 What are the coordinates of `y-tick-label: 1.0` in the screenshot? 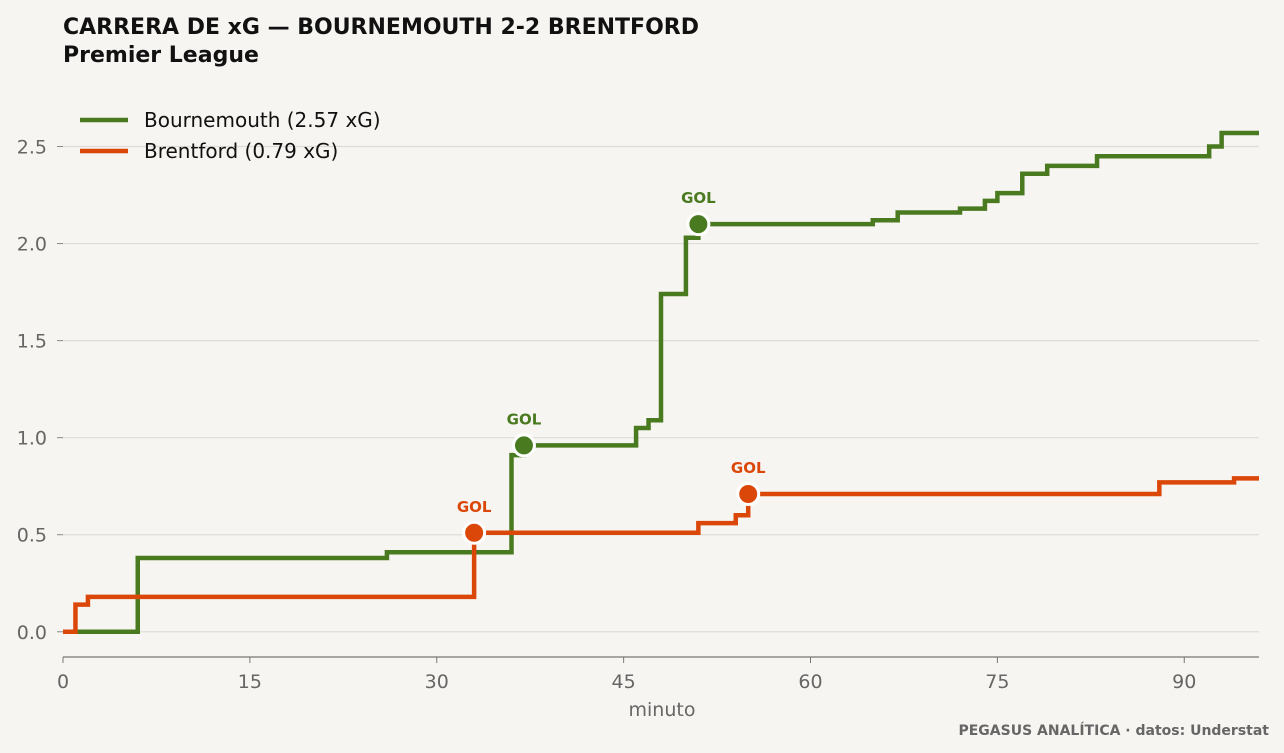 It's located at (32, 439).